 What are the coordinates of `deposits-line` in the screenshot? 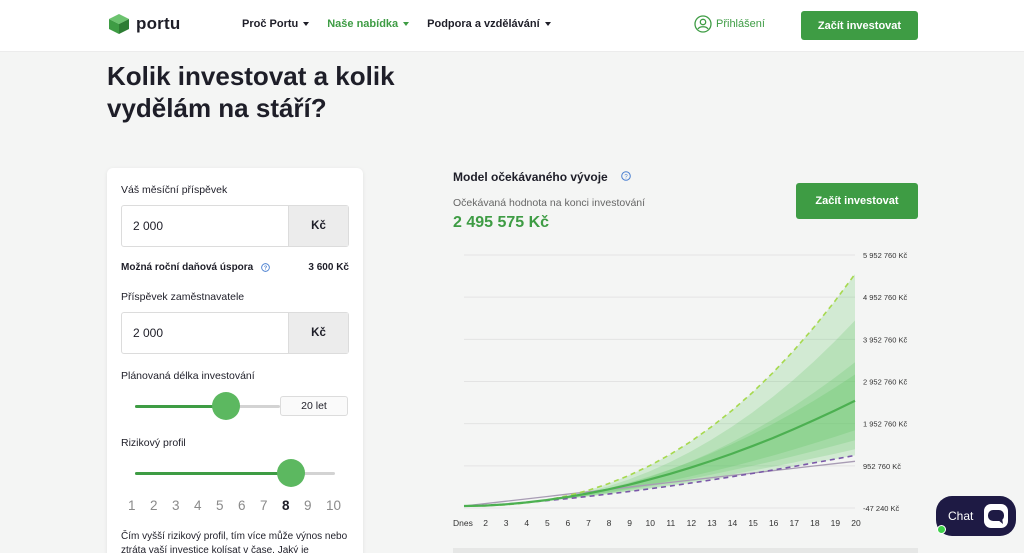 It's located at (659, 483).